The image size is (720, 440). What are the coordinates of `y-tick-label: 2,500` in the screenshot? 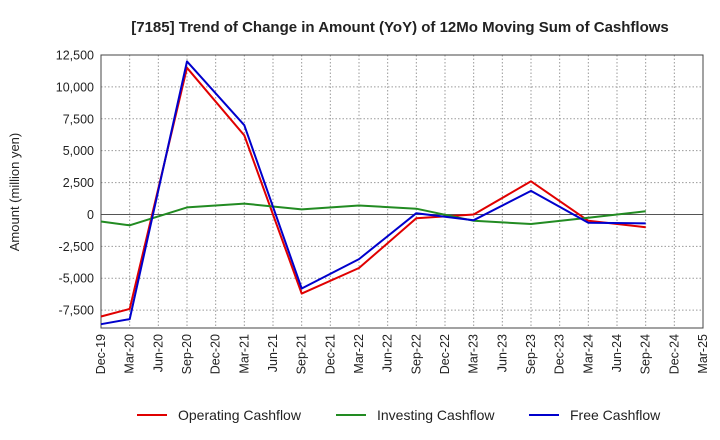 It's located at (78, 183).